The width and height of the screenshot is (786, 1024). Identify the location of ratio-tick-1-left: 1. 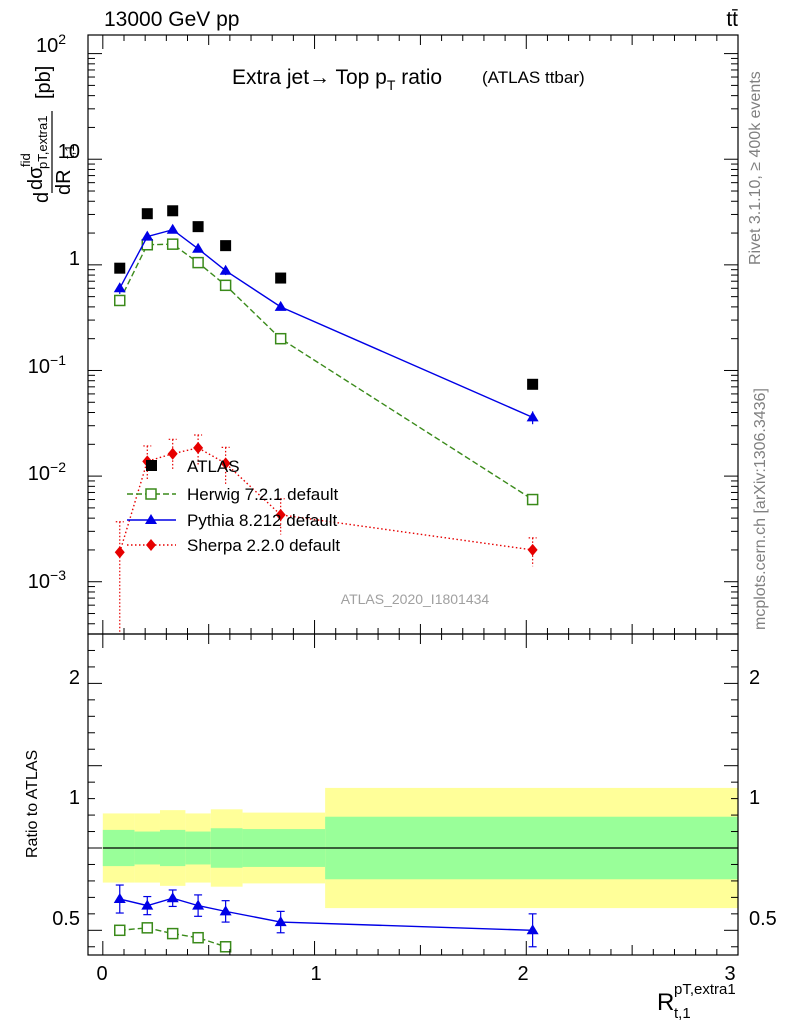
(74, 798).